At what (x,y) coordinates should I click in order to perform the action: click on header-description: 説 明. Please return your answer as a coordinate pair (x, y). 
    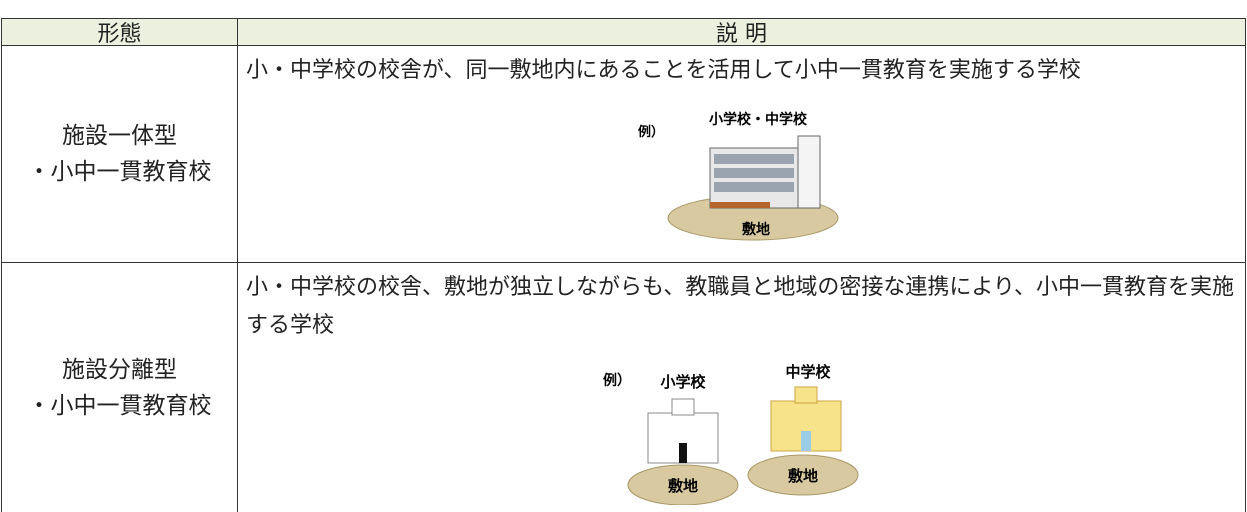
    Looking at the image, I should click on (741, 32).